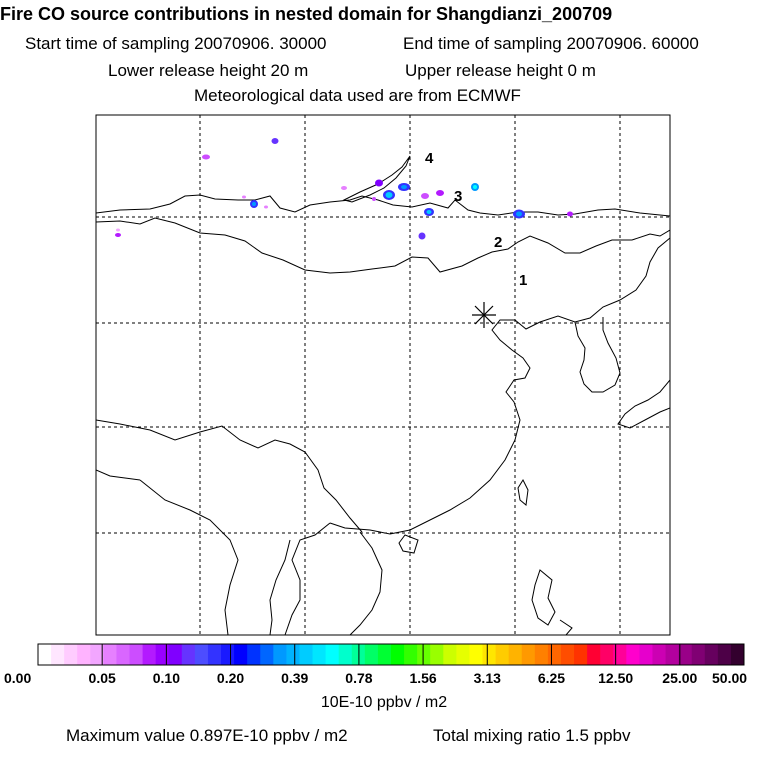 Image resolution: width=768 pixels, height=768 pixels. Describe the element at coordinates (408, 544) in the screenshot. I see `hainan` at that location.